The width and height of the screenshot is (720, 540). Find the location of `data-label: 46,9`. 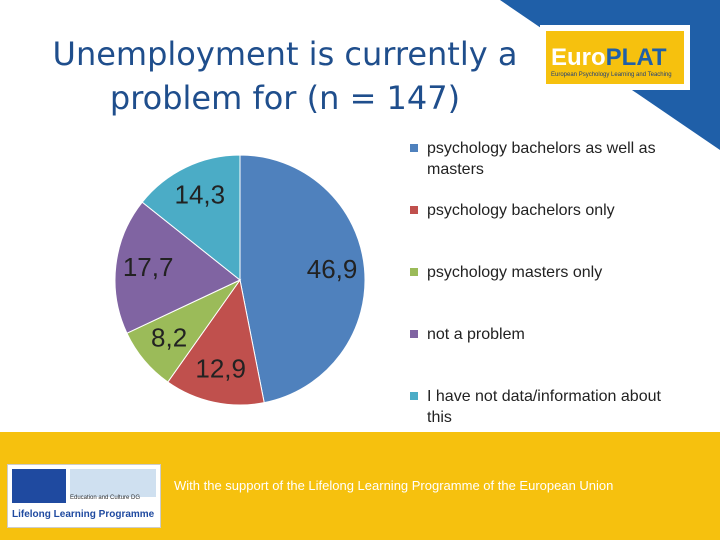

data-label: 46,9 is located at coordinates (332, 269).